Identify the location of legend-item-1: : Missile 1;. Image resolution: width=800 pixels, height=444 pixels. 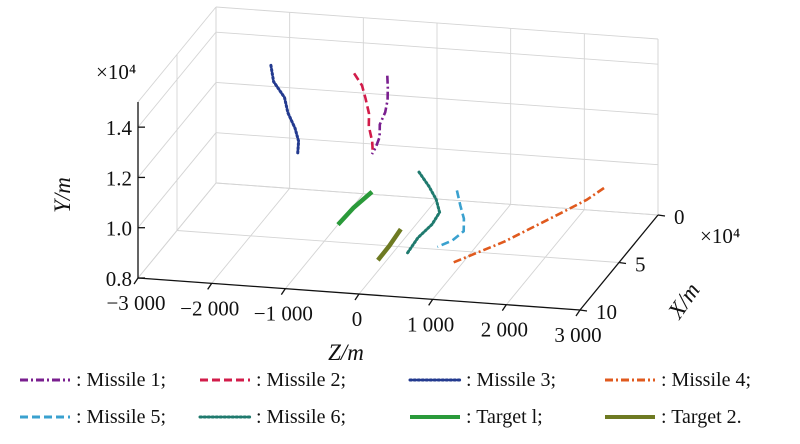
(93, 380).